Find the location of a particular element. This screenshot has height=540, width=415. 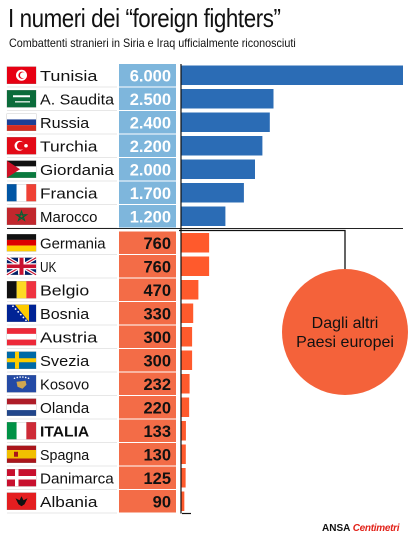

country-label: Danimarca is located at coordinates (77, 478).